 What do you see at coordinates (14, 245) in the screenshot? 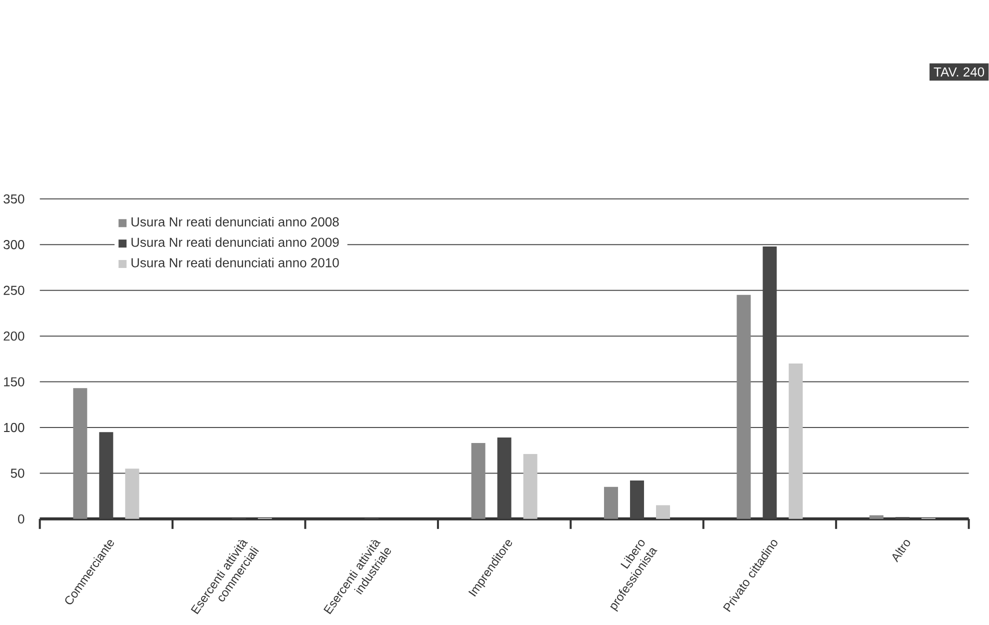
I see `y-tick-label: 300` at bounding box center [14, 245].